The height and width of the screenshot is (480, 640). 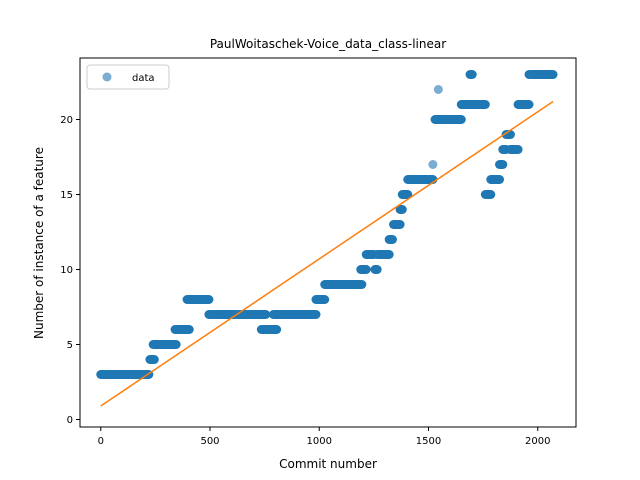 I want to click on y-tick-label: 15, so click(x=66, y=195).